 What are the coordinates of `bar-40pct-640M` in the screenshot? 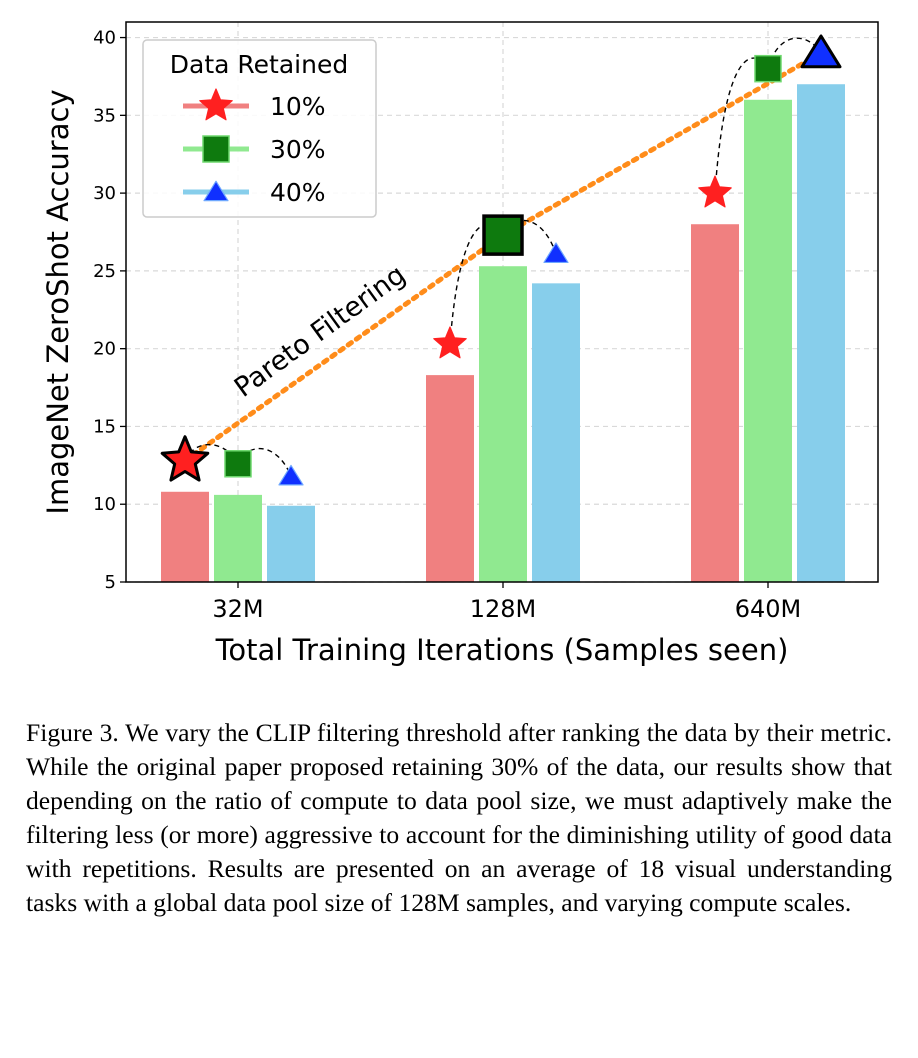 It's located at (821, 333).